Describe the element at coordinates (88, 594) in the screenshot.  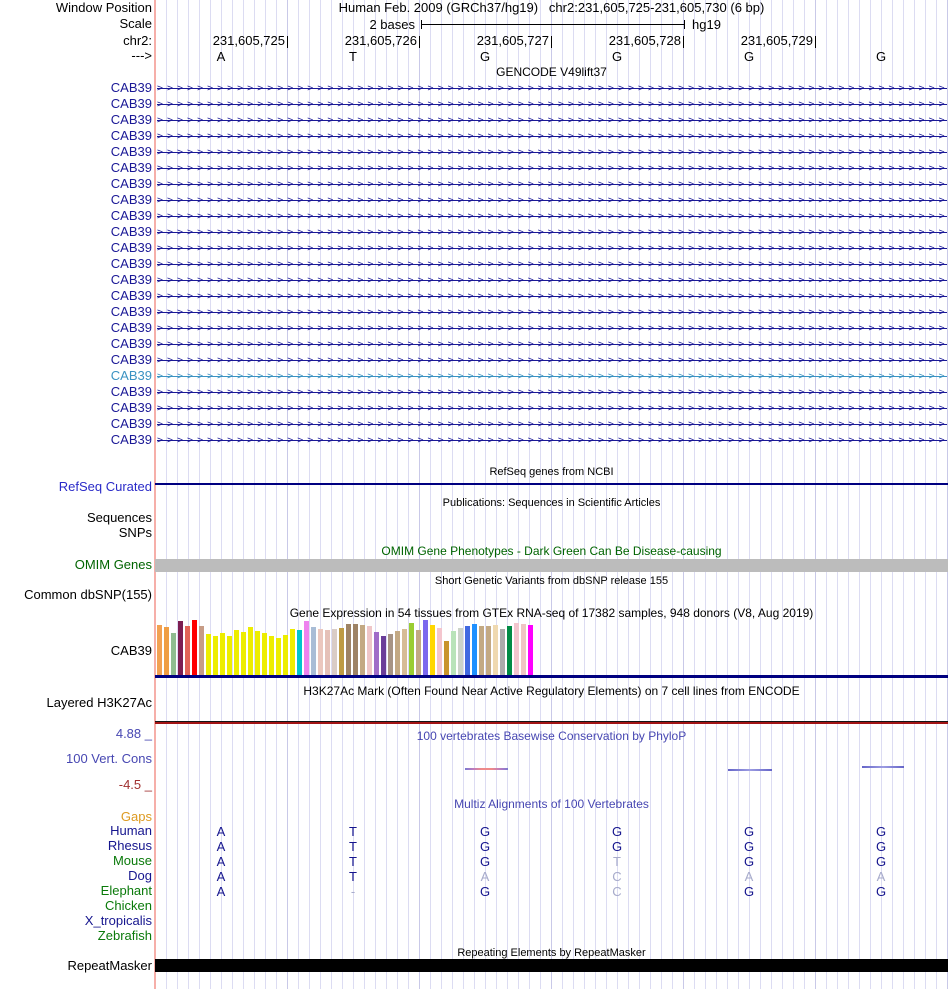
I see `label-common-dbsnp: Common dbSNP(155)` at that location.